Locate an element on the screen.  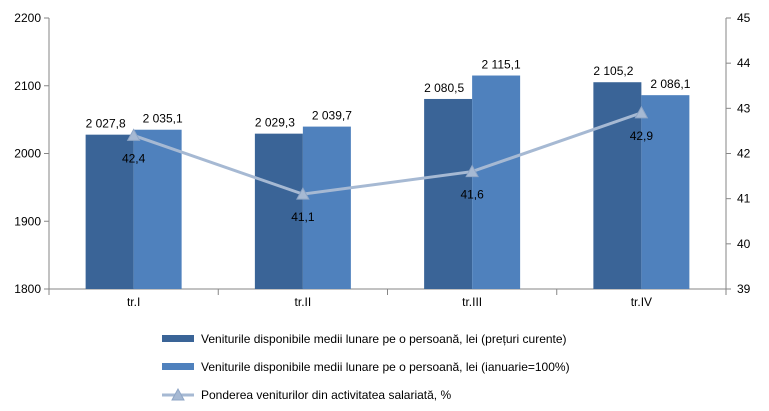
bar-data-label: 2 105,2 is located at coordinates (613, 71).